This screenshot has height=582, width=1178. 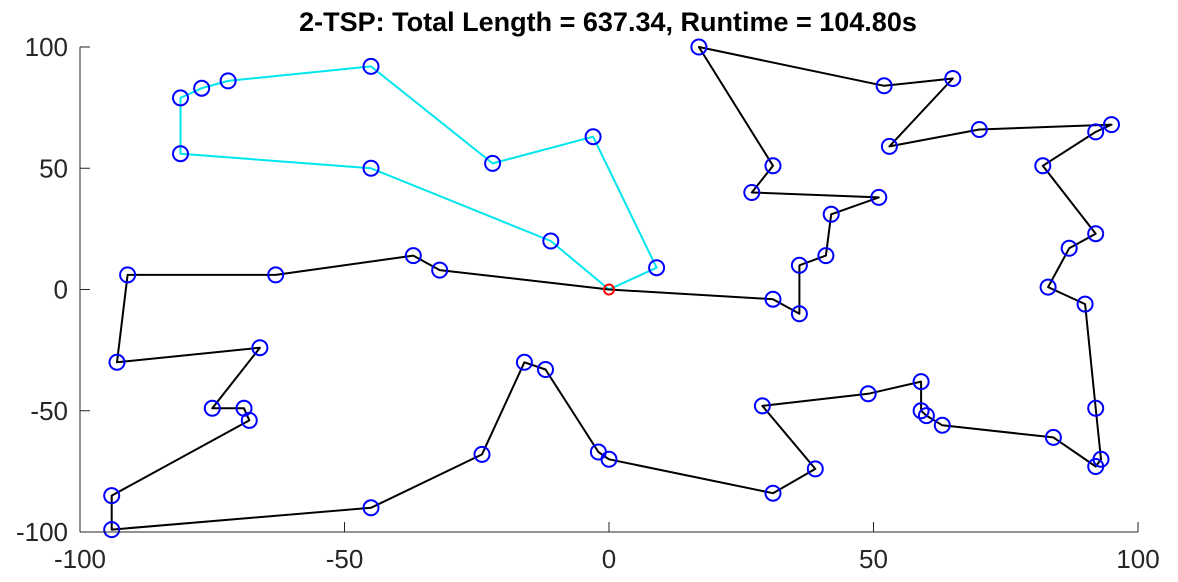 What do you see at coordinates (49, 411) in the screenshot?
I see `y-tick-label: -50` at bounding box center [49, 411].